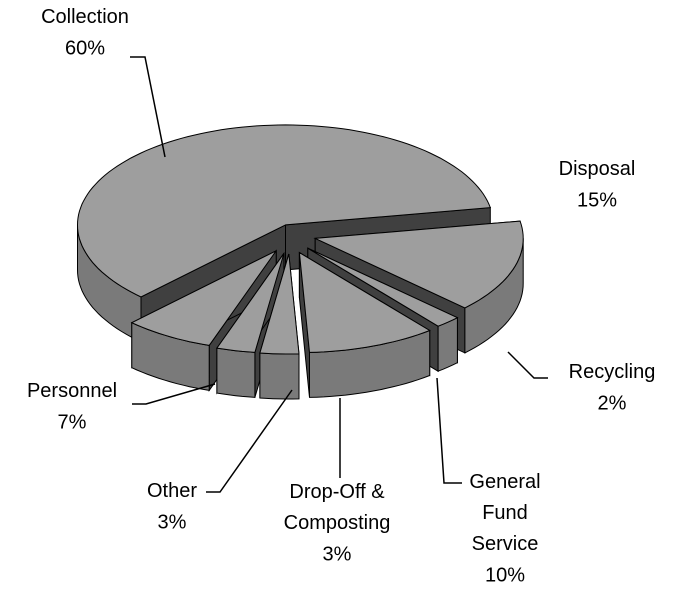  What do you see at coordinates (597, 200) in the screenshot?
I see `slice-value-label: 15%` at bounding box center [597, 200].